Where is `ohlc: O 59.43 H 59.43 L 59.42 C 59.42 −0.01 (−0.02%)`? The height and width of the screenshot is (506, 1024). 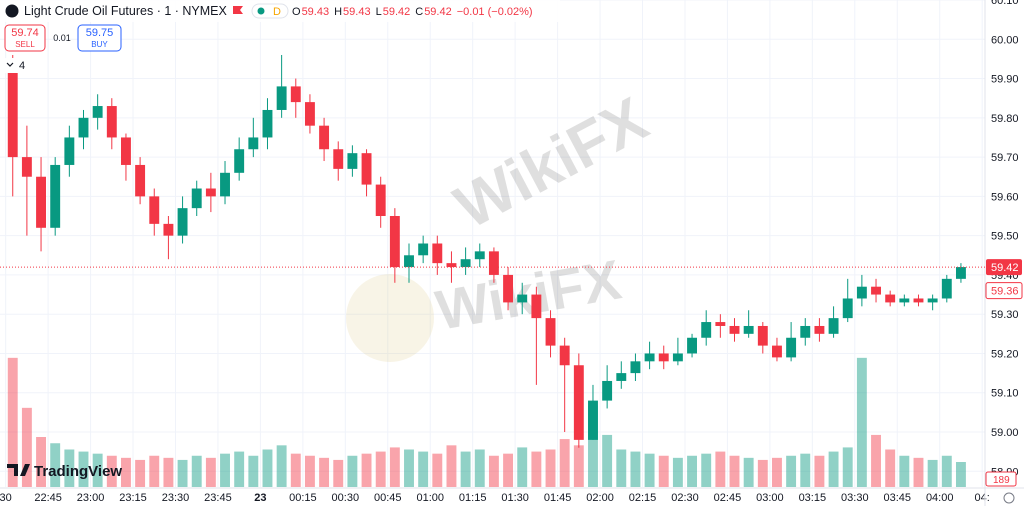
ohlc: O 59.43 H 59.43 L 59.42 C 59.42 −0.01 (−0.02%) is located at coordinates (412, 12).